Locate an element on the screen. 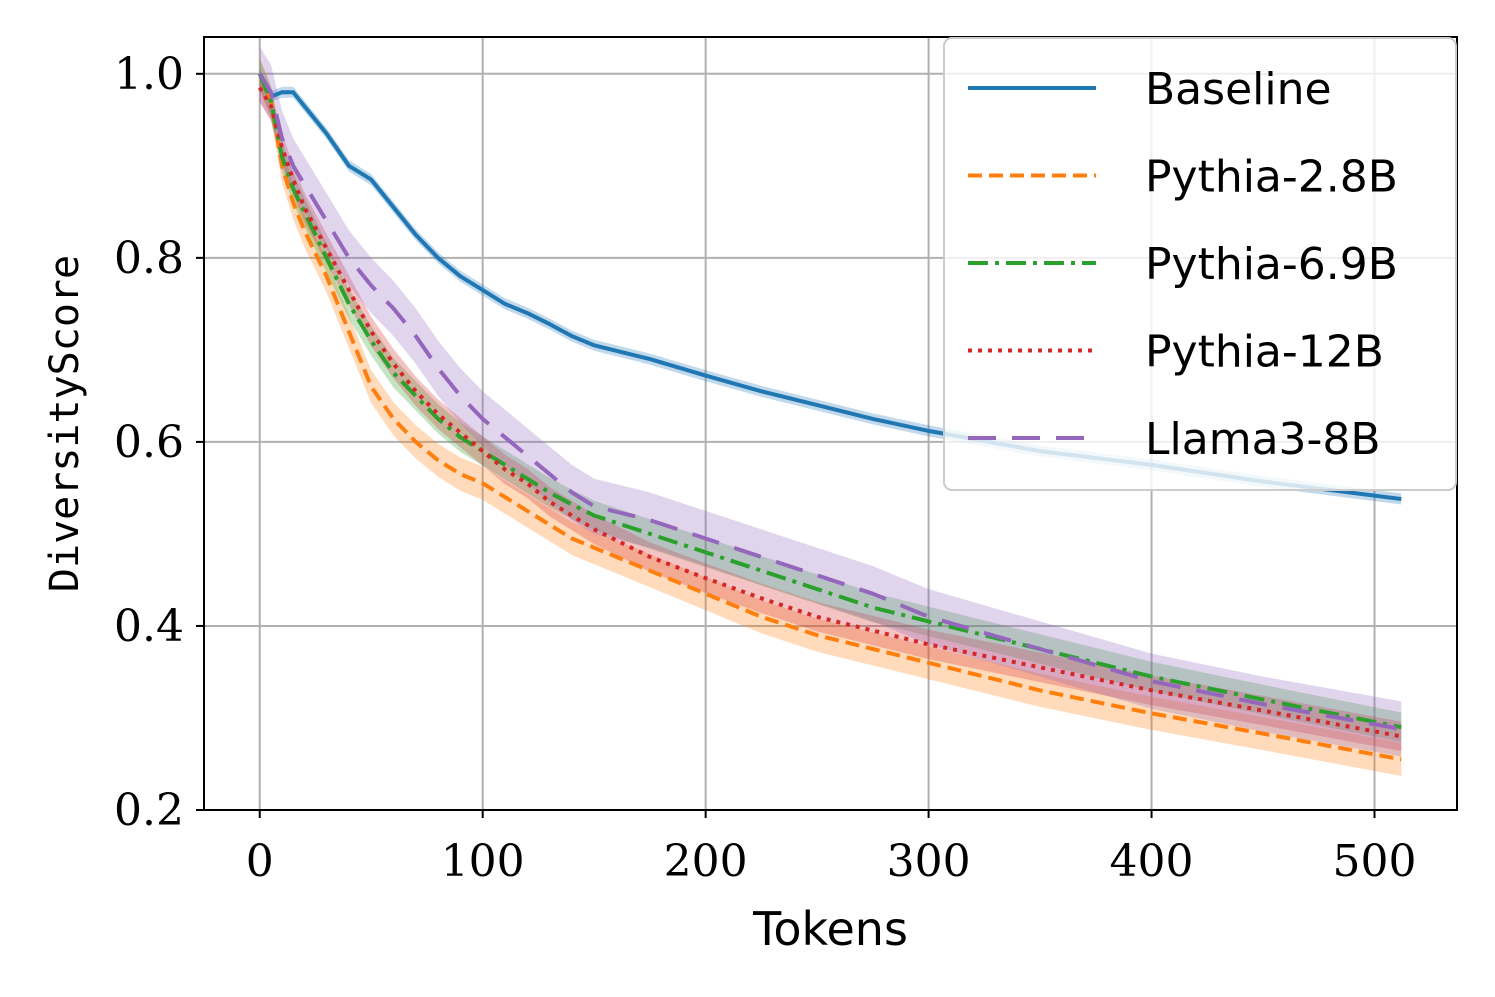  legend-label: Pythia-2.8B is located at coordinates (1271, 177).